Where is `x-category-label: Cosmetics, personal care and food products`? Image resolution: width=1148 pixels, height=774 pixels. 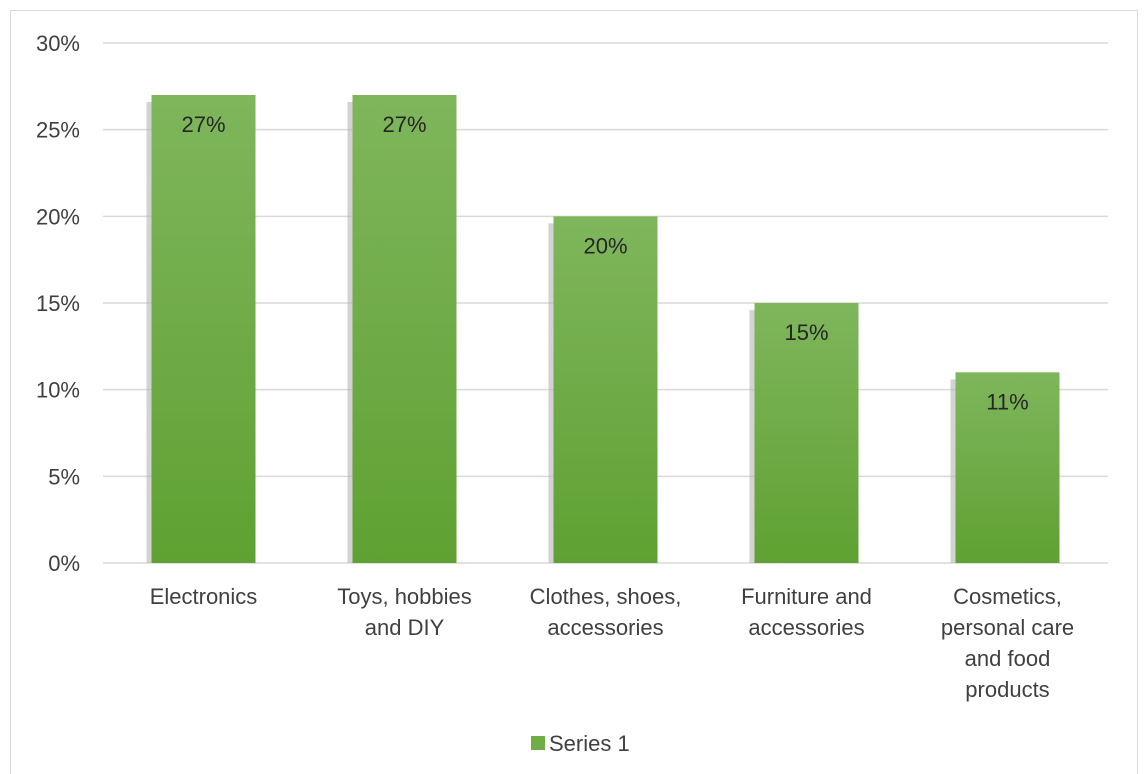
x-category-label: Cosmetics, personal care and food products is located at coordinates (1007, 643).